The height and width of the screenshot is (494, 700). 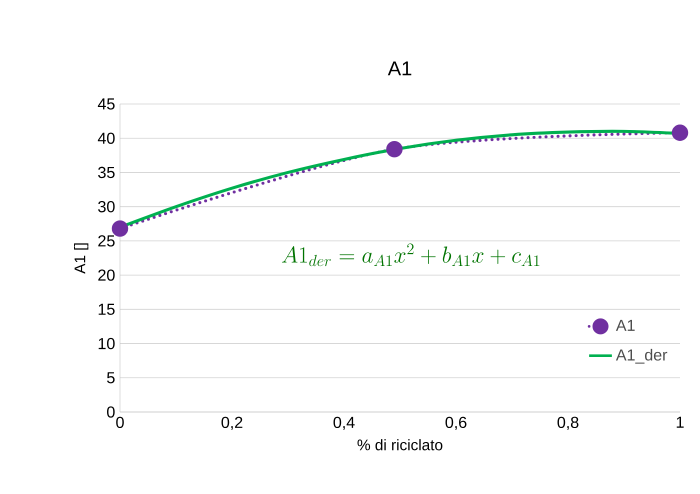 What do you see at coordinates (106, 206) in the screenshot?
I see `y-tick-label: 30` at bounding box center [106, 206].